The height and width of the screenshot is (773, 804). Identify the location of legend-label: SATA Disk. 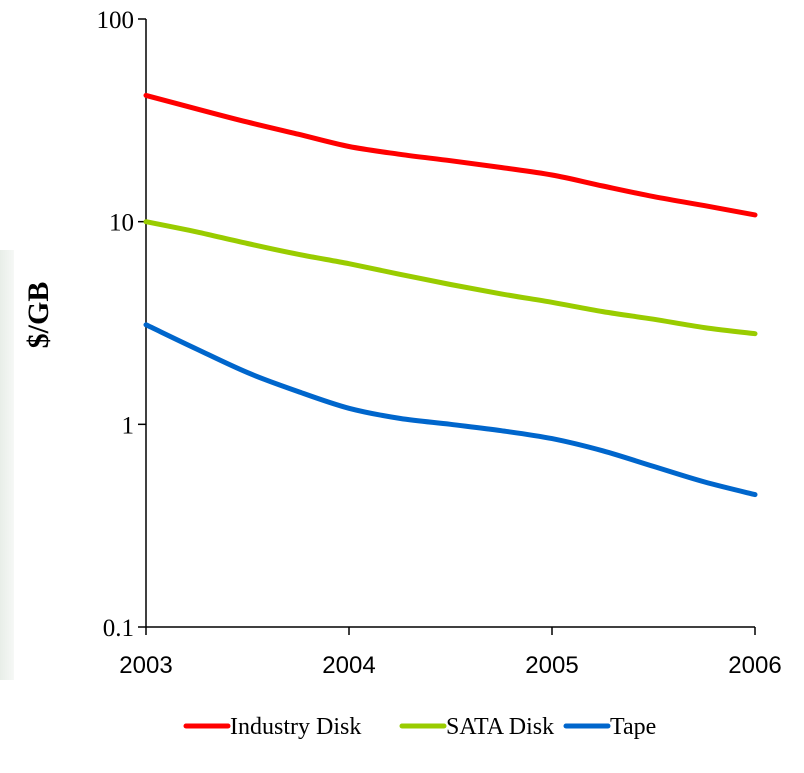
(500, 727).